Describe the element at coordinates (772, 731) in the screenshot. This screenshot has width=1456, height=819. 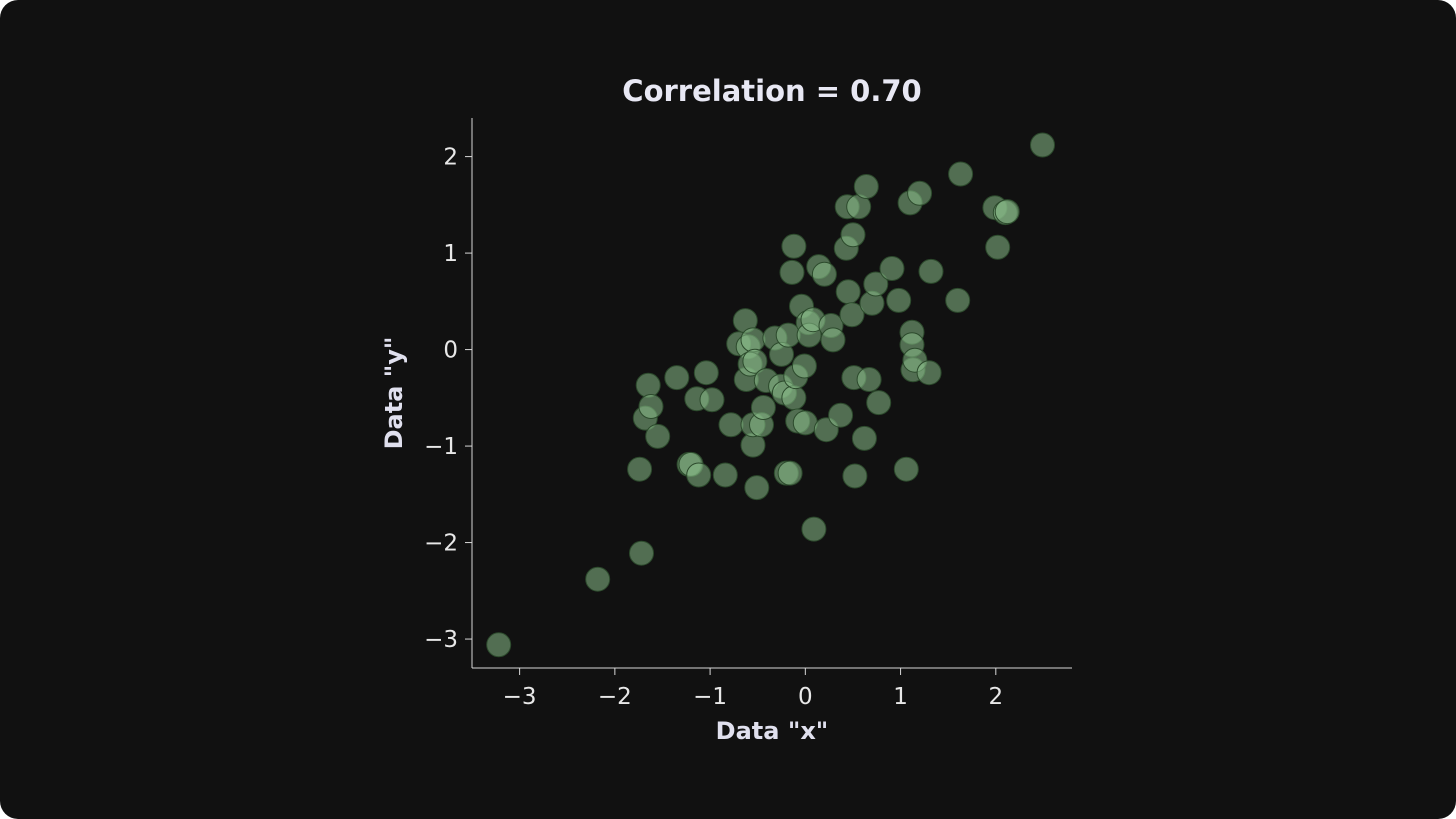
I see `x-axis-label: Data "x"` at that location.